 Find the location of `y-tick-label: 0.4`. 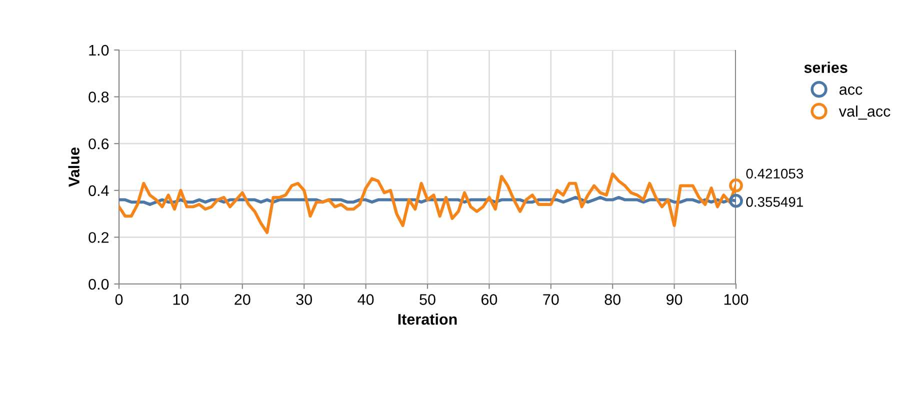

y-tick-label: 0.4 is located at coordinates (98, 190).